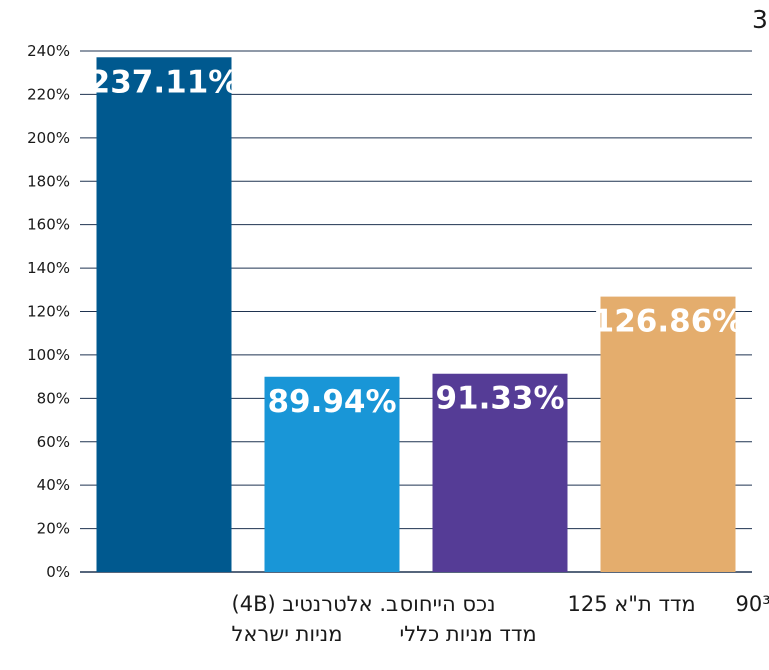  What do you see at coordinates (468, 634) in the screenshot?
I see `category-label: מדד מניות כללי` at bounding box center [468, 634].